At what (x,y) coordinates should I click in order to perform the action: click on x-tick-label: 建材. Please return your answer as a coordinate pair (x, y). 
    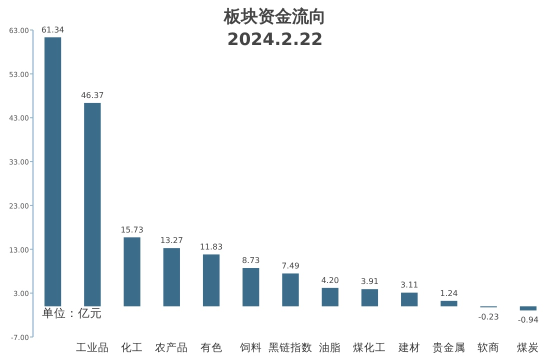
    Looking at the image, I should click on (408, 347).